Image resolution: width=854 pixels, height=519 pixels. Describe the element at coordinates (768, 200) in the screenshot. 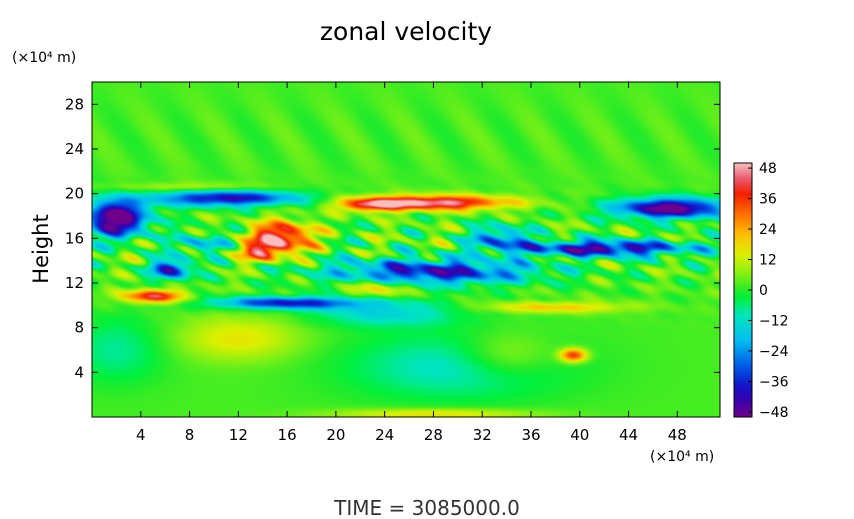

I see `colorbar-tick-label: 36` at that location.